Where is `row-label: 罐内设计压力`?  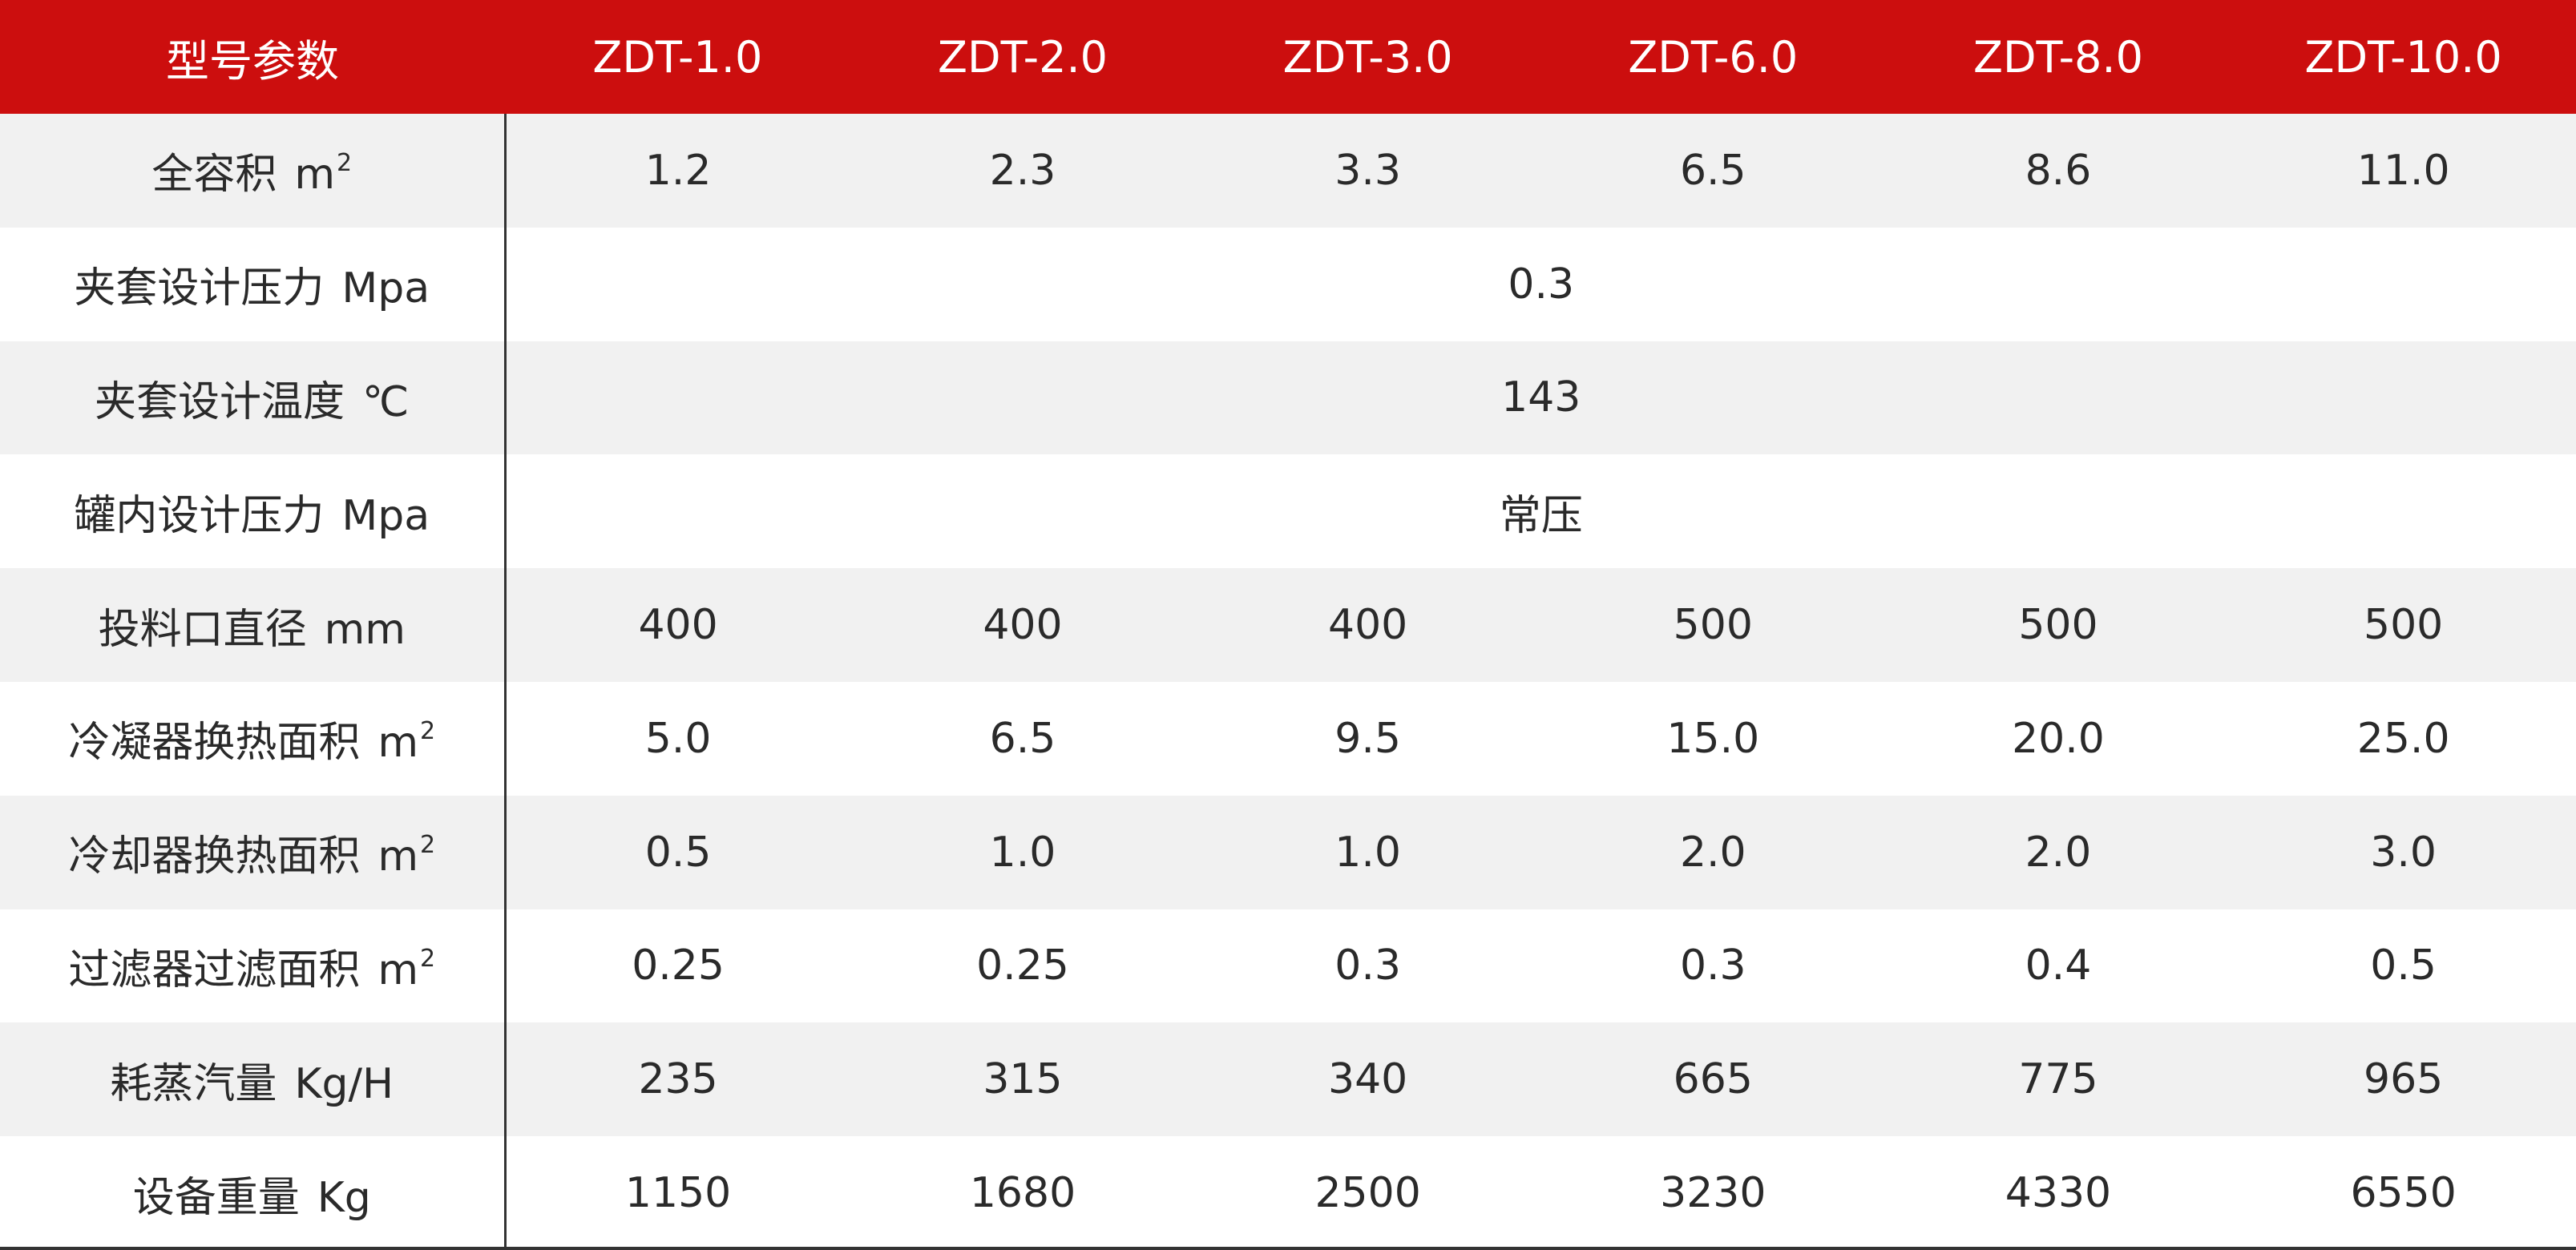 row-label: 罐内设计压力 is located at coordinates (200, 516).